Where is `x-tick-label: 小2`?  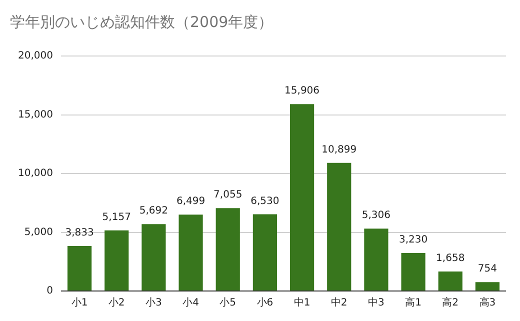
x-tick-label: 小2 is located at coordinates (116, 302).